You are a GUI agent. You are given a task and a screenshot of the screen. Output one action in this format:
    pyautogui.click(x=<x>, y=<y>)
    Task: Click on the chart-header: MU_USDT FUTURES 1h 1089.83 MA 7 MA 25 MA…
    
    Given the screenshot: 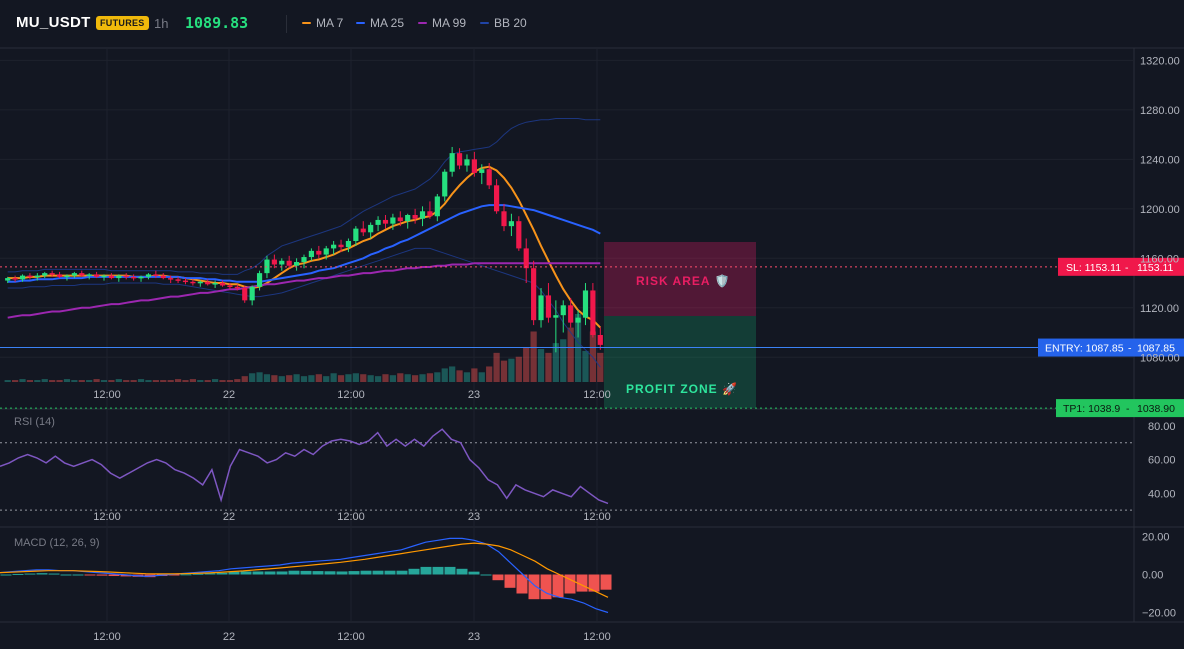 What is the action you would take?
    pyautogui.click(x=592, y=24)
    